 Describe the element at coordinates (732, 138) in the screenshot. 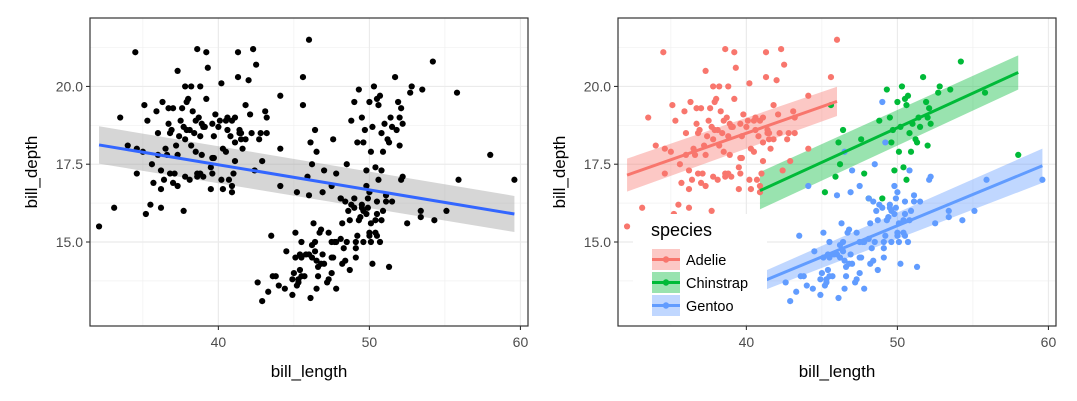

I see `fit-line` at that location.